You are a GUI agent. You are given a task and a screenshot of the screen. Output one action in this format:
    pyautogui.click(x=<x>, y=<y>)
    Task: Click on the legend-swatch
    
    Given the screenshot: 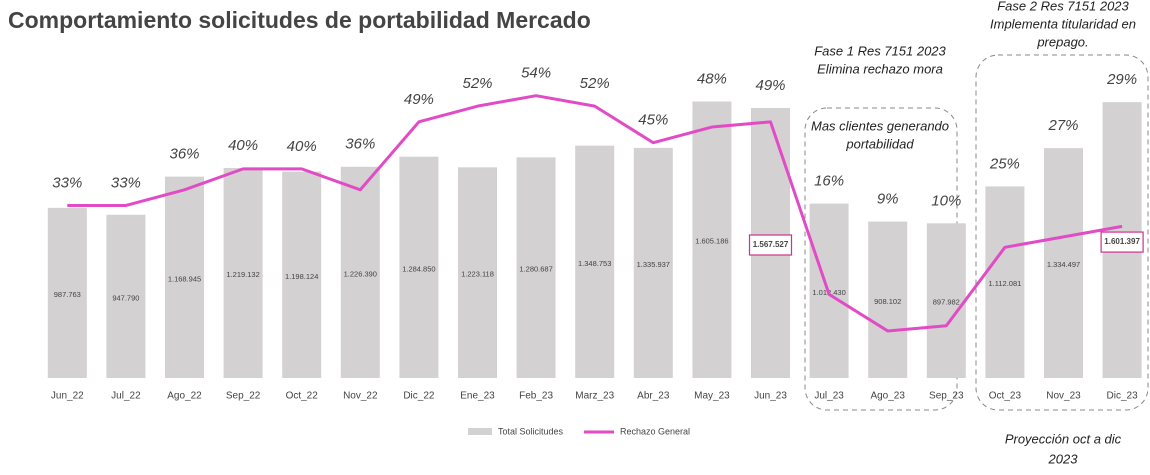 What is the action you would take?
    pyautogui.click(x=480, y=431)
    